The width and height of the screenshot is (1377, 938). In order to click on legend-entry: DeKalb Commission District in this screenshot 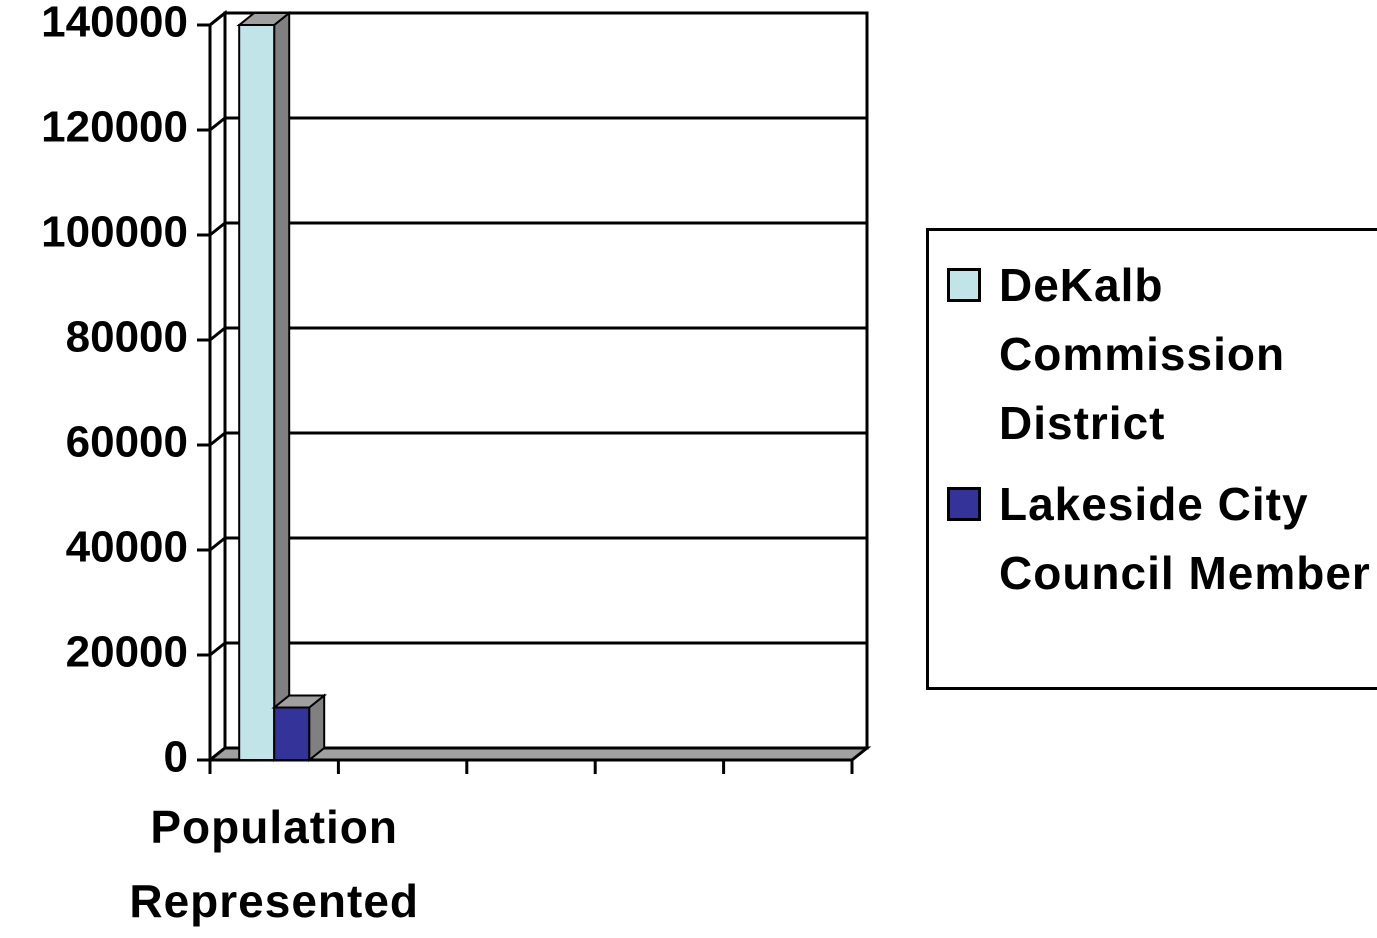, I will do `click(1153, 354)`.